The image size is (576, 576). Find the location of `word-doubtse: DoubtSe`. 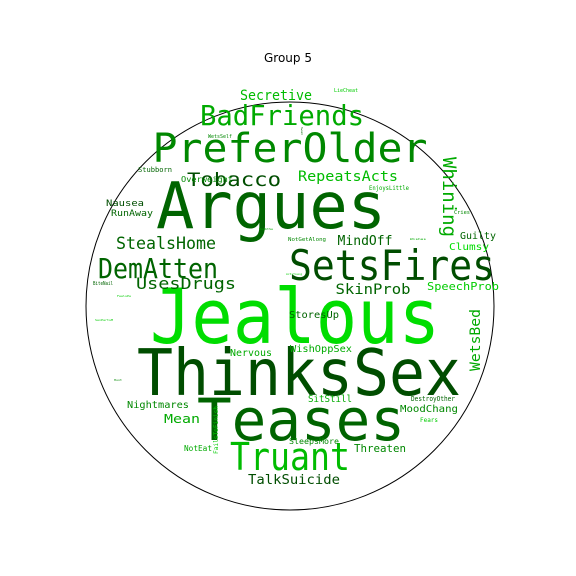

word-doubtse: DoubtSe is located at coordinates (266, 229).